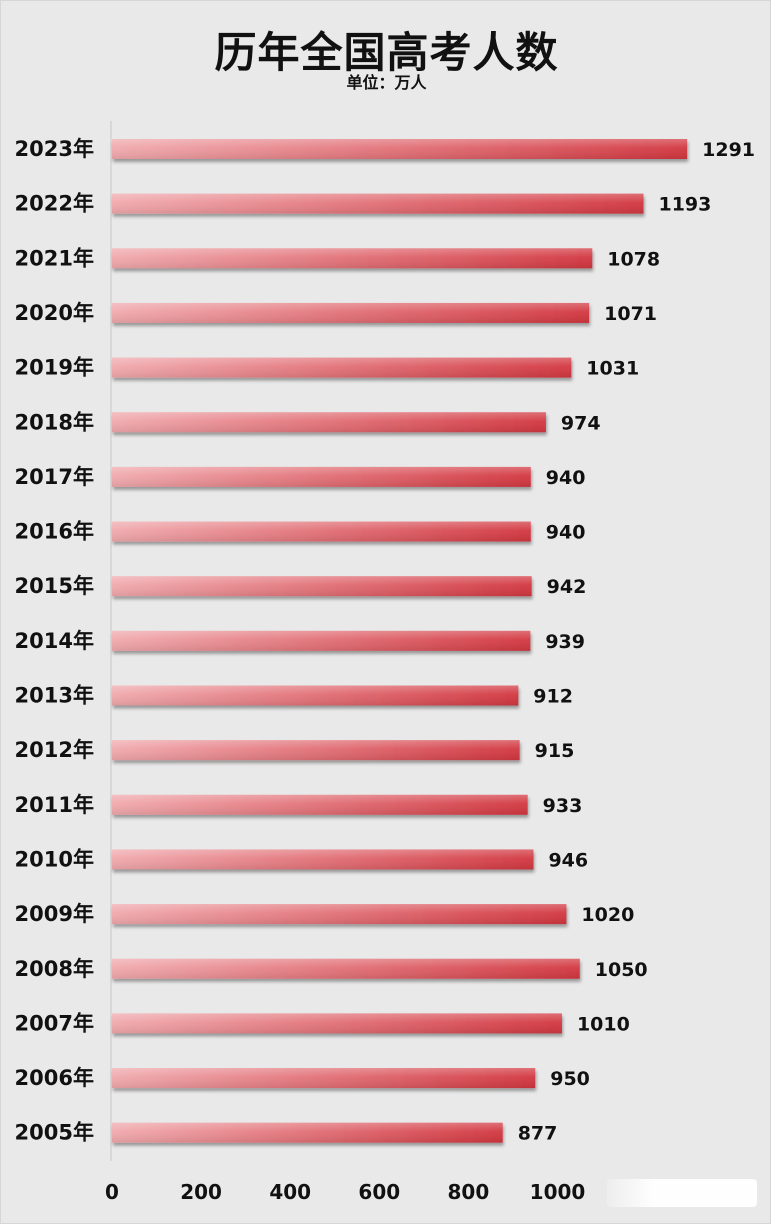 This screenshot has width=771, height=1225. I want to click on x-tick-label: 600, so click(379, 1192).